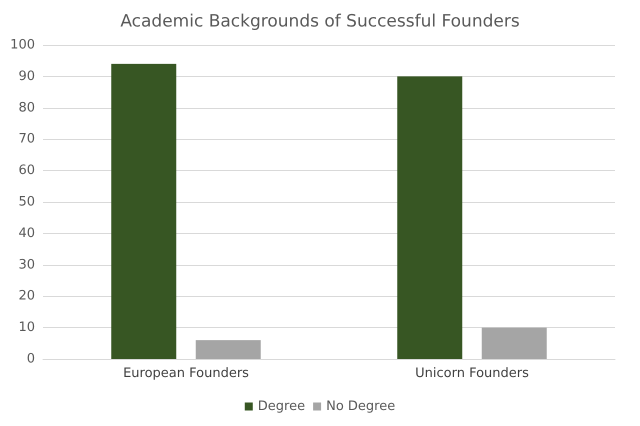  Describe the element at coordinates (472, 373) in the screenshot. I see `x-tick-label: Unicorn Founders` at that location.